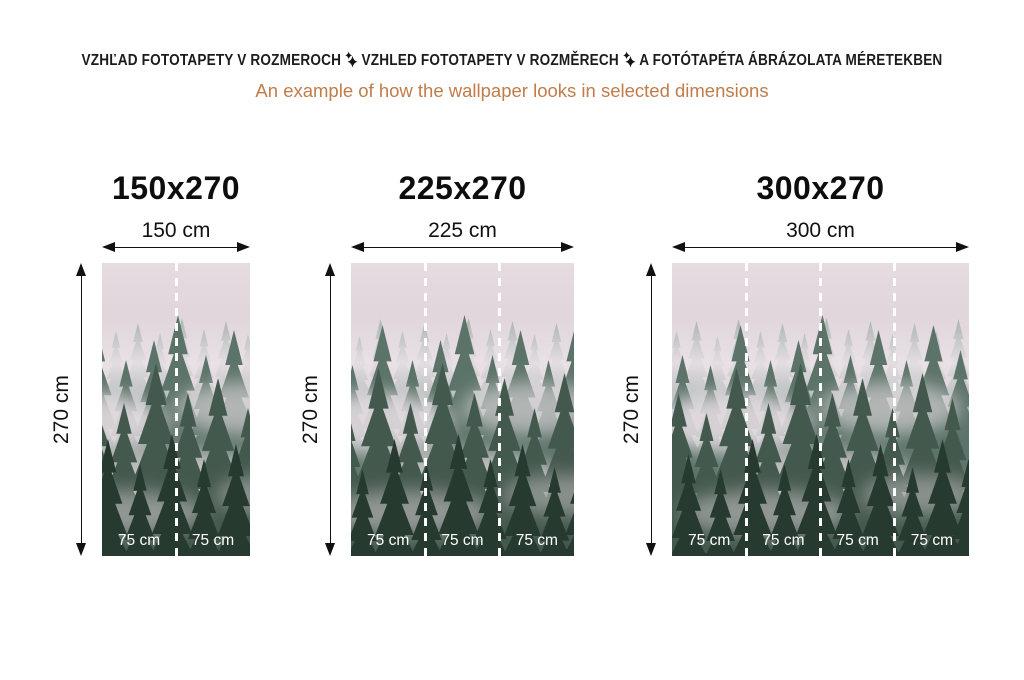 The height and width of the screenshot is (680, 1024). Describe the element at coordinates (490, 60) in the screenshot. I see `header-title-cz: VZHLED FOTOTAPETY V ROZMĚRECH` at that location.